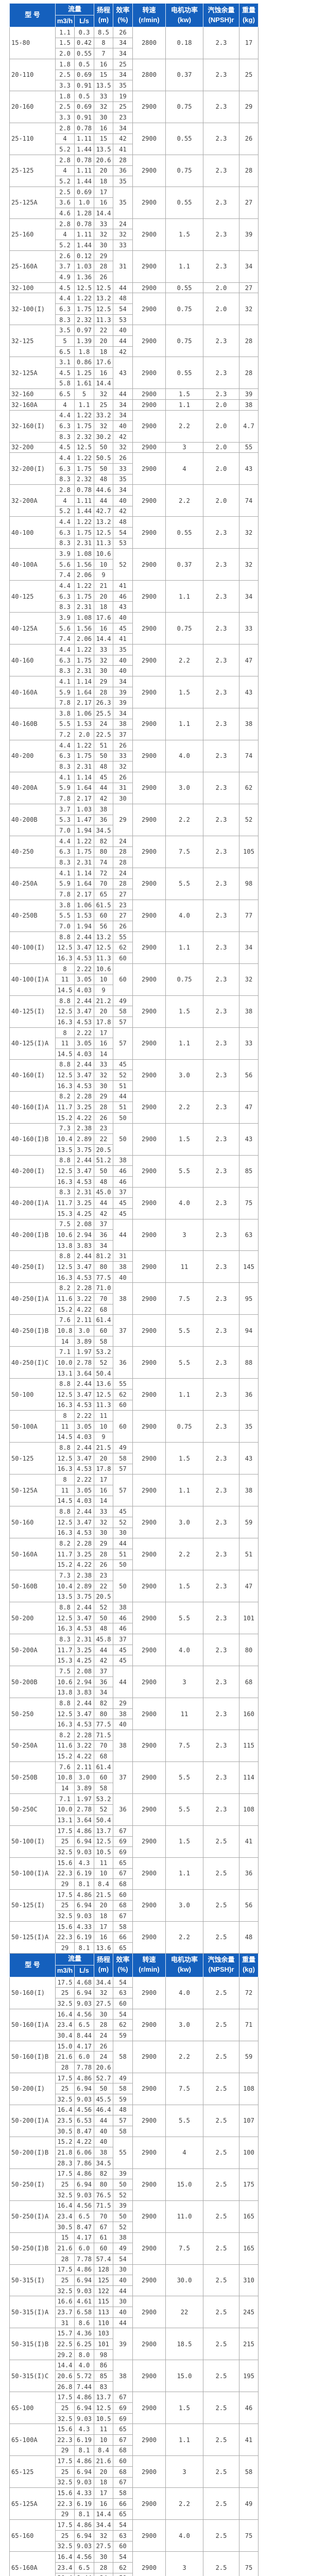 The height and width of the screenshot is (2576, 309). I want to click on cell-head: 17, so click(104, 1033).